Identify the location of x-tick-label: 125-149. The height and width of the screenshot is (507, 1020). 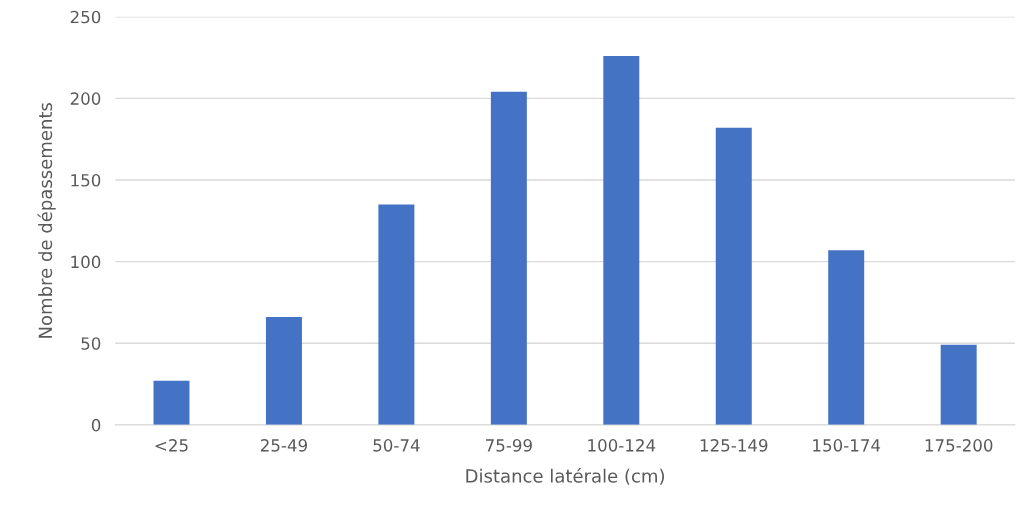
(734, 445).